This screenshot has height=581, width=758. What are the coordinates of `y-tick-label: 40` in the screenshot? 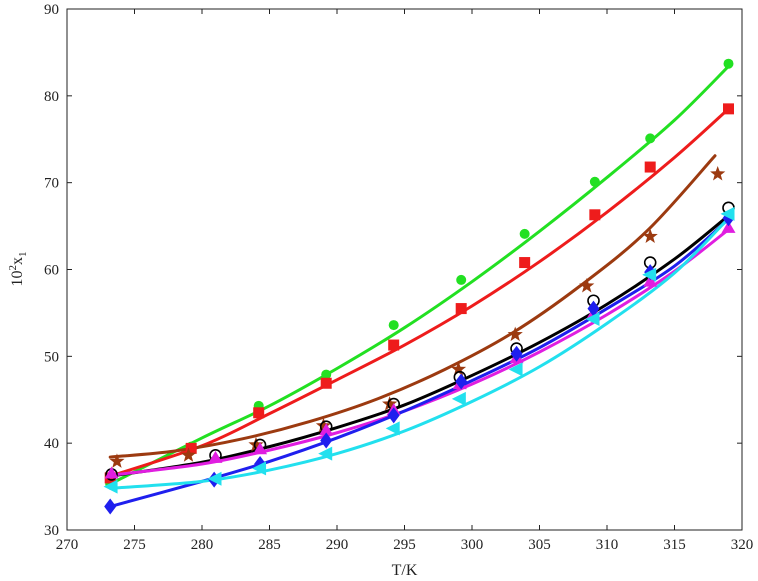 It's located at (51, 444).